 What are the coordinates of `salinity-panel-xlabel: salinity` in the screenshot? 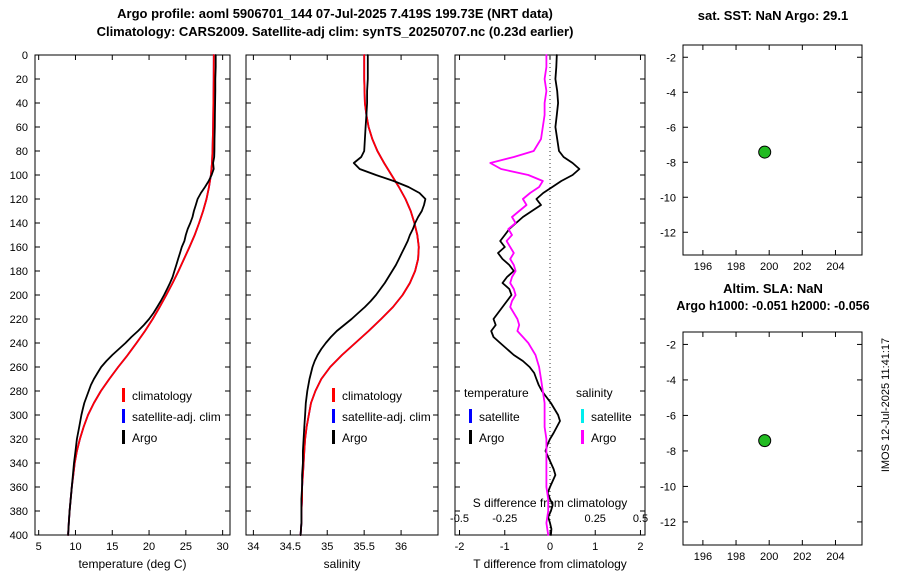 It's located at (342, 564).